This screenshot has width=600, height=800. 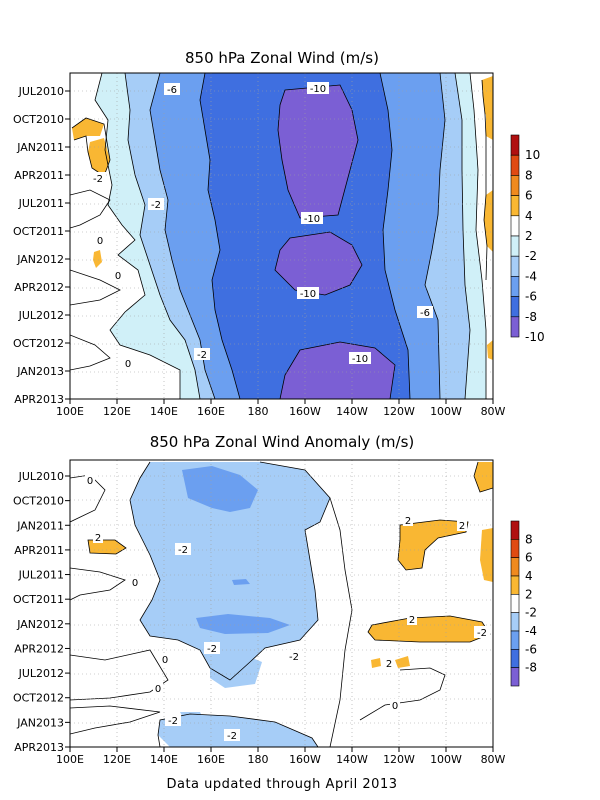 What do you see at coordinates (531, 631) in the screenshot?
I see `panel2-colorbar-label: -4` at bounding box center [531, 631].